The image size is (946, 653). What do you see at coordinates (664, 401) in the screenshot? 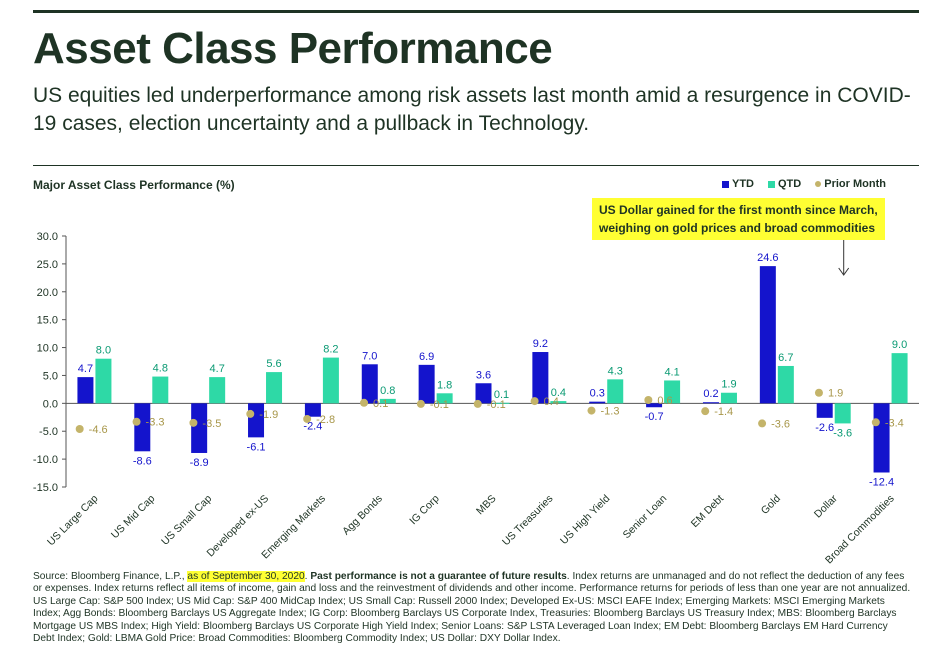
I see `data-label-prior-month: 0.6` at bounding box center [664, 401].